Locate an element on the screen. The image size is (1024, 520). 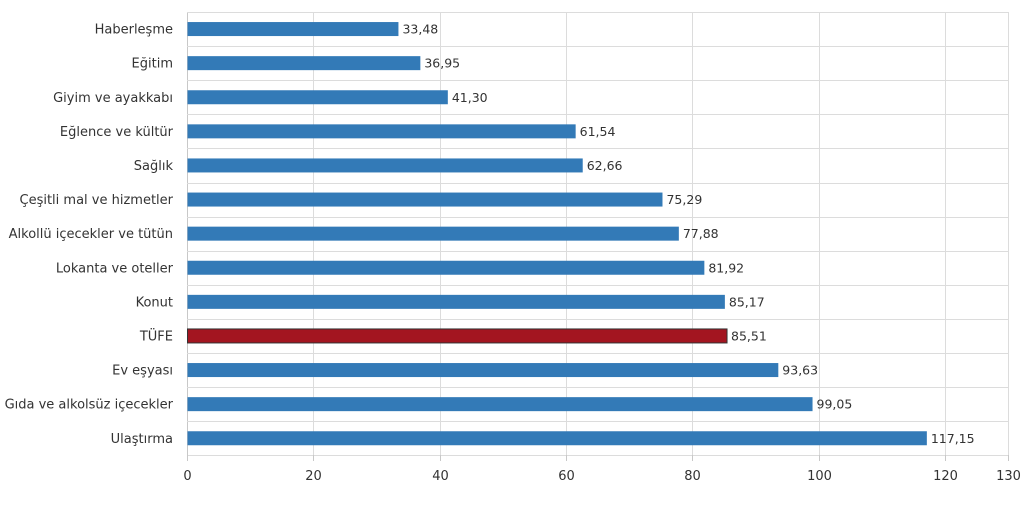
category-label: Eğitim is located at coordinates (152, 64).